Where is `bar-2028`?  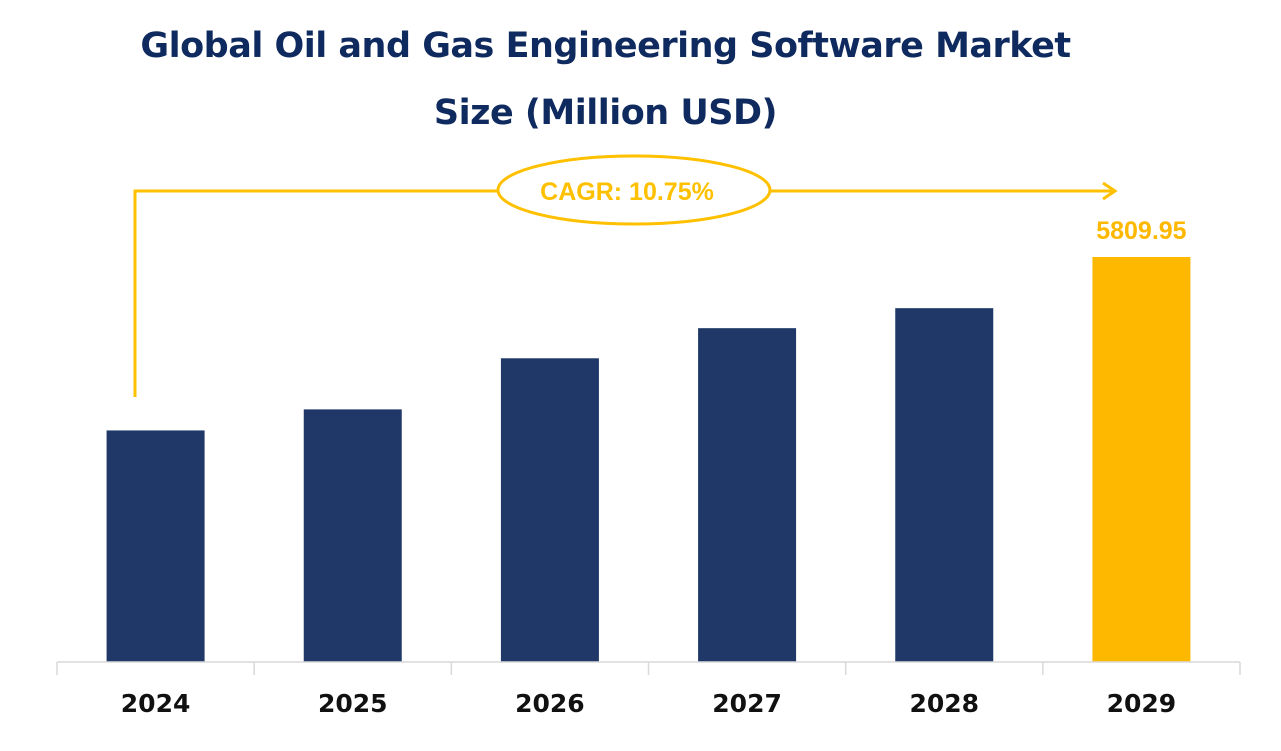 bar-2028 is located at coordinates (944, 485).